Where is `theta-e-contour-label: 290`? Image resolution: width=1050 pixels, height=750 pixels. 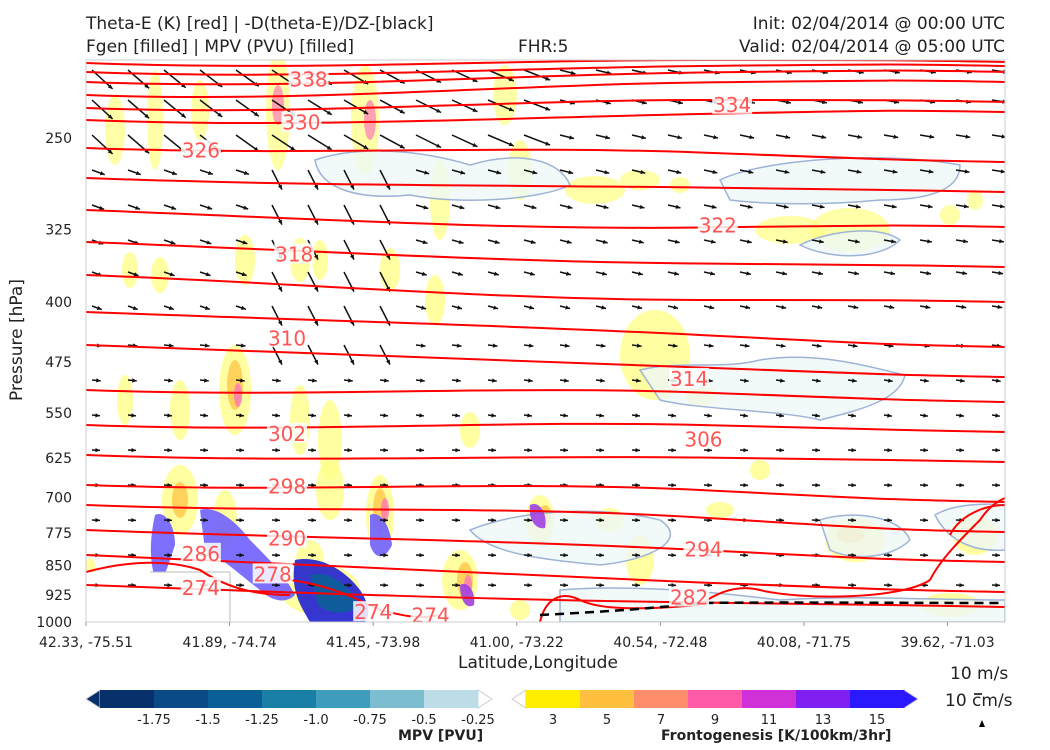
theta-e-contour-label: 290 is located at coordinates (287, 539).